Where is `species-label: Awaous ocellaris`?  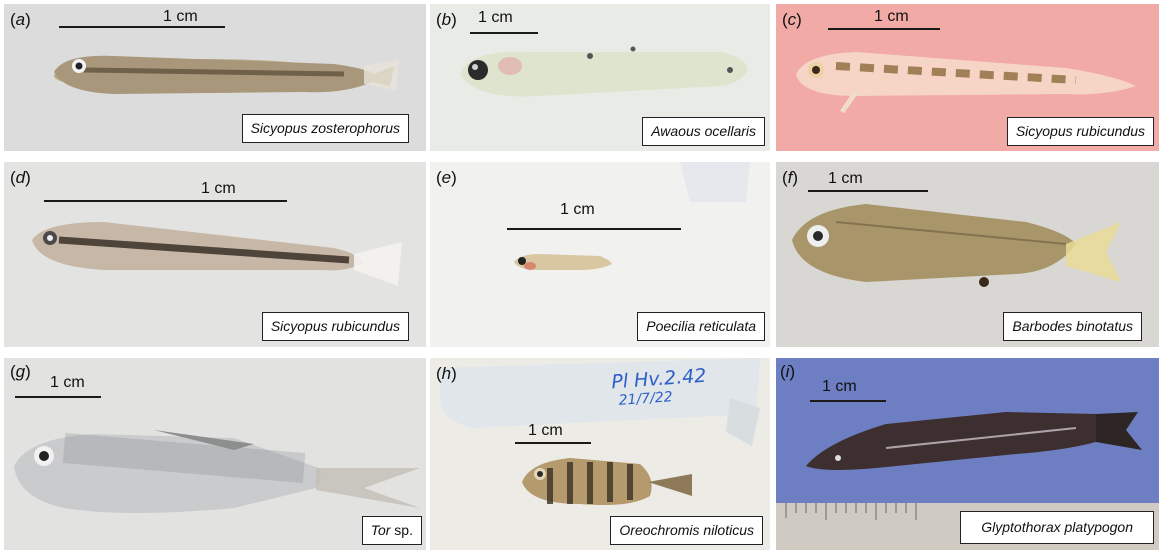 species-label: Awaous ocellaris is located at coordinates (703, 131).